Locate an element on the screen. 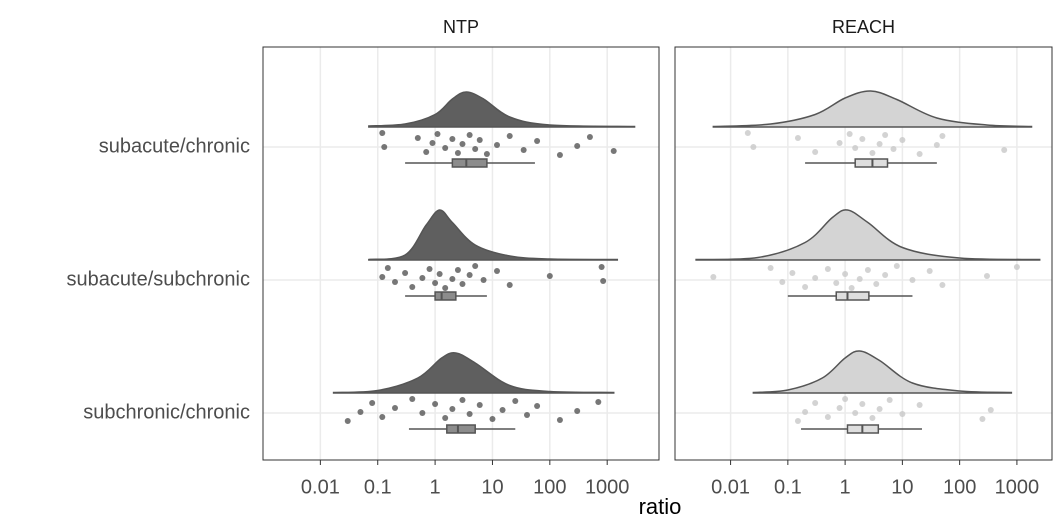 The width and height of the screenshot is (1057, 526). strip-title: NTP is located at coordinates (461, 27).